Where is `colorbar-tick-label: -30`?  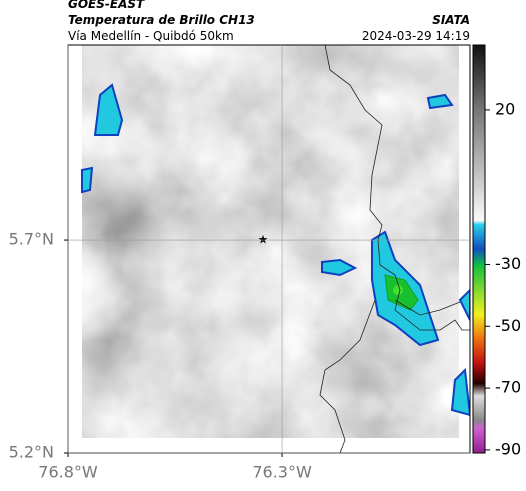 colorbar-tick-label: -30 is located at coordinates (508, 263).